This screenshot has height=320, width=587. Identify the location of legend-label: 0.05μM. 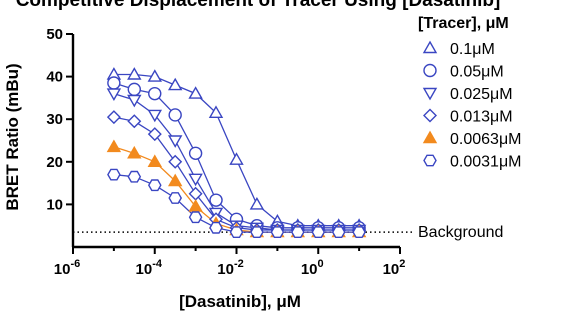
(477, 72).